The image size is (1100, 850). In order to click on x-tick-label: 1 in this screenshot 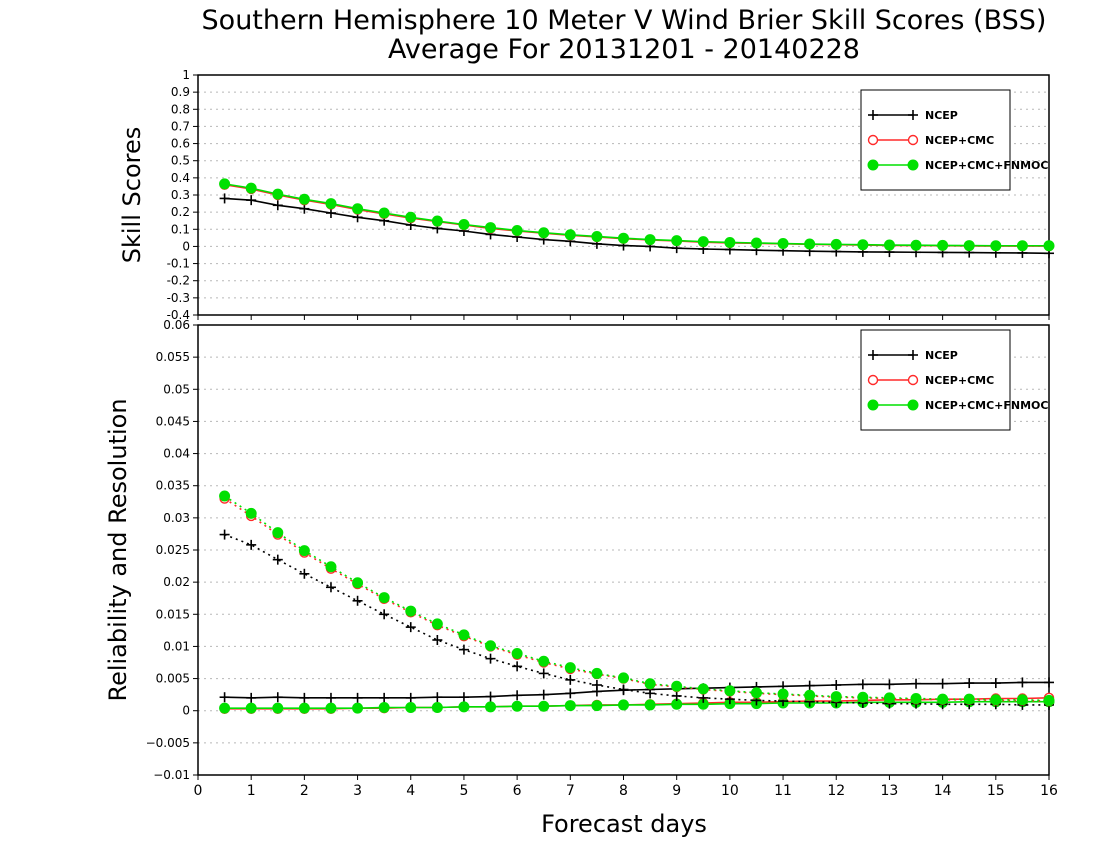, I will do `click(251, 791)`.